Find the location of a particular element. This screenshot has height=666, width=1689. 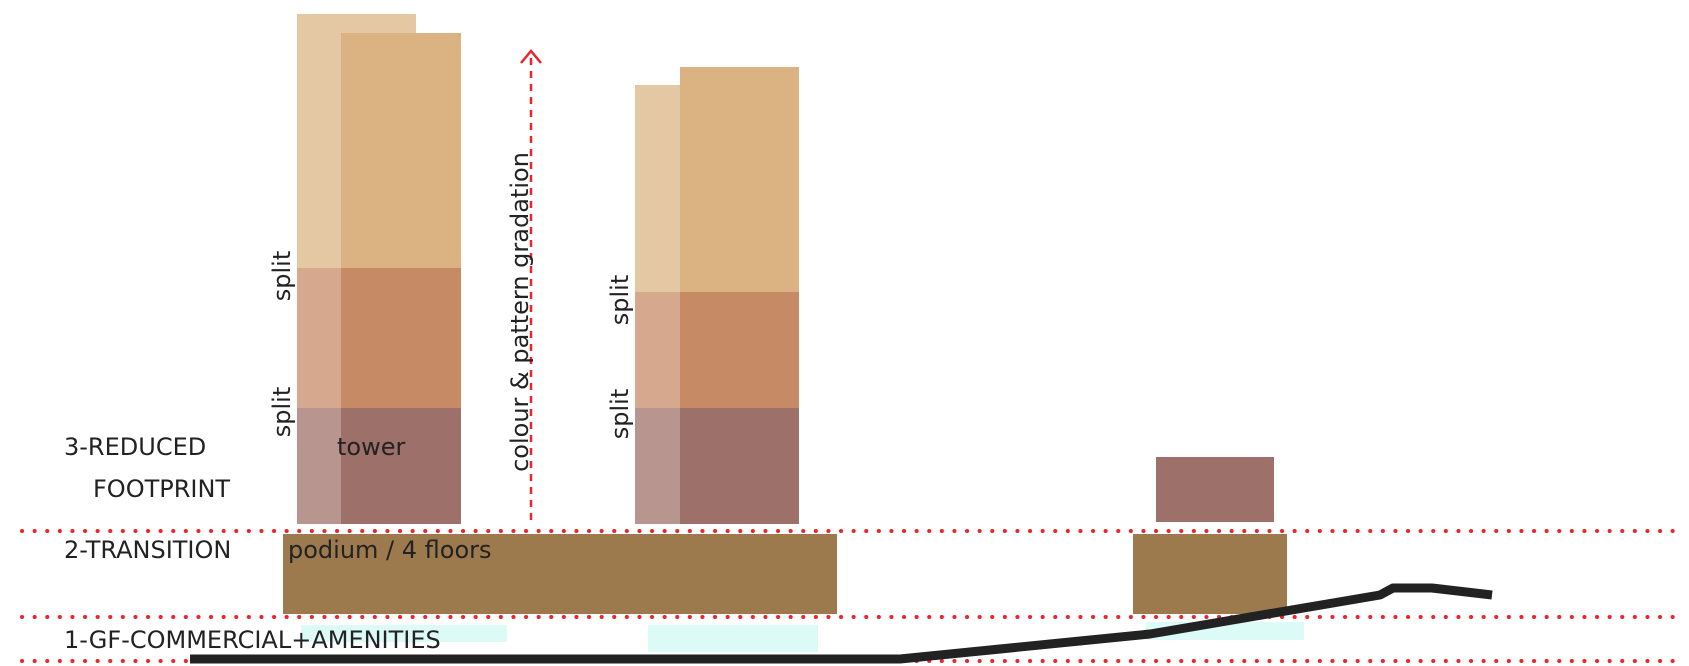

tower-1-top-front is located at coordinates (401, 150).